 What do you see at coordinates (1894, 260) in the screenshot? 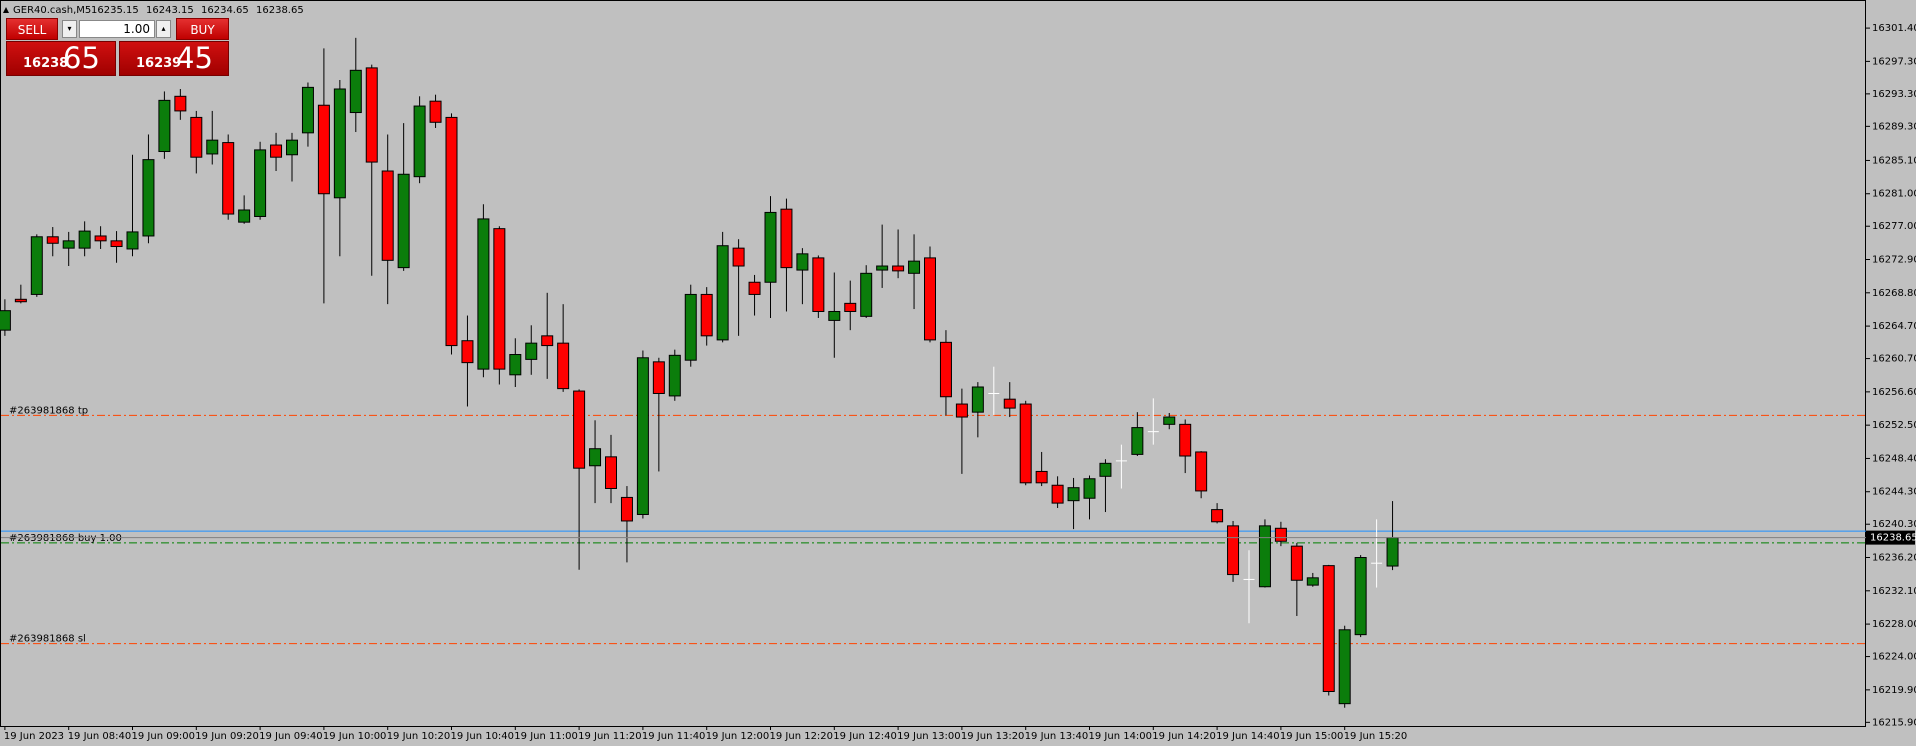
I see `y-tick-label: 16272.90` at bounding box center [1894, 260].